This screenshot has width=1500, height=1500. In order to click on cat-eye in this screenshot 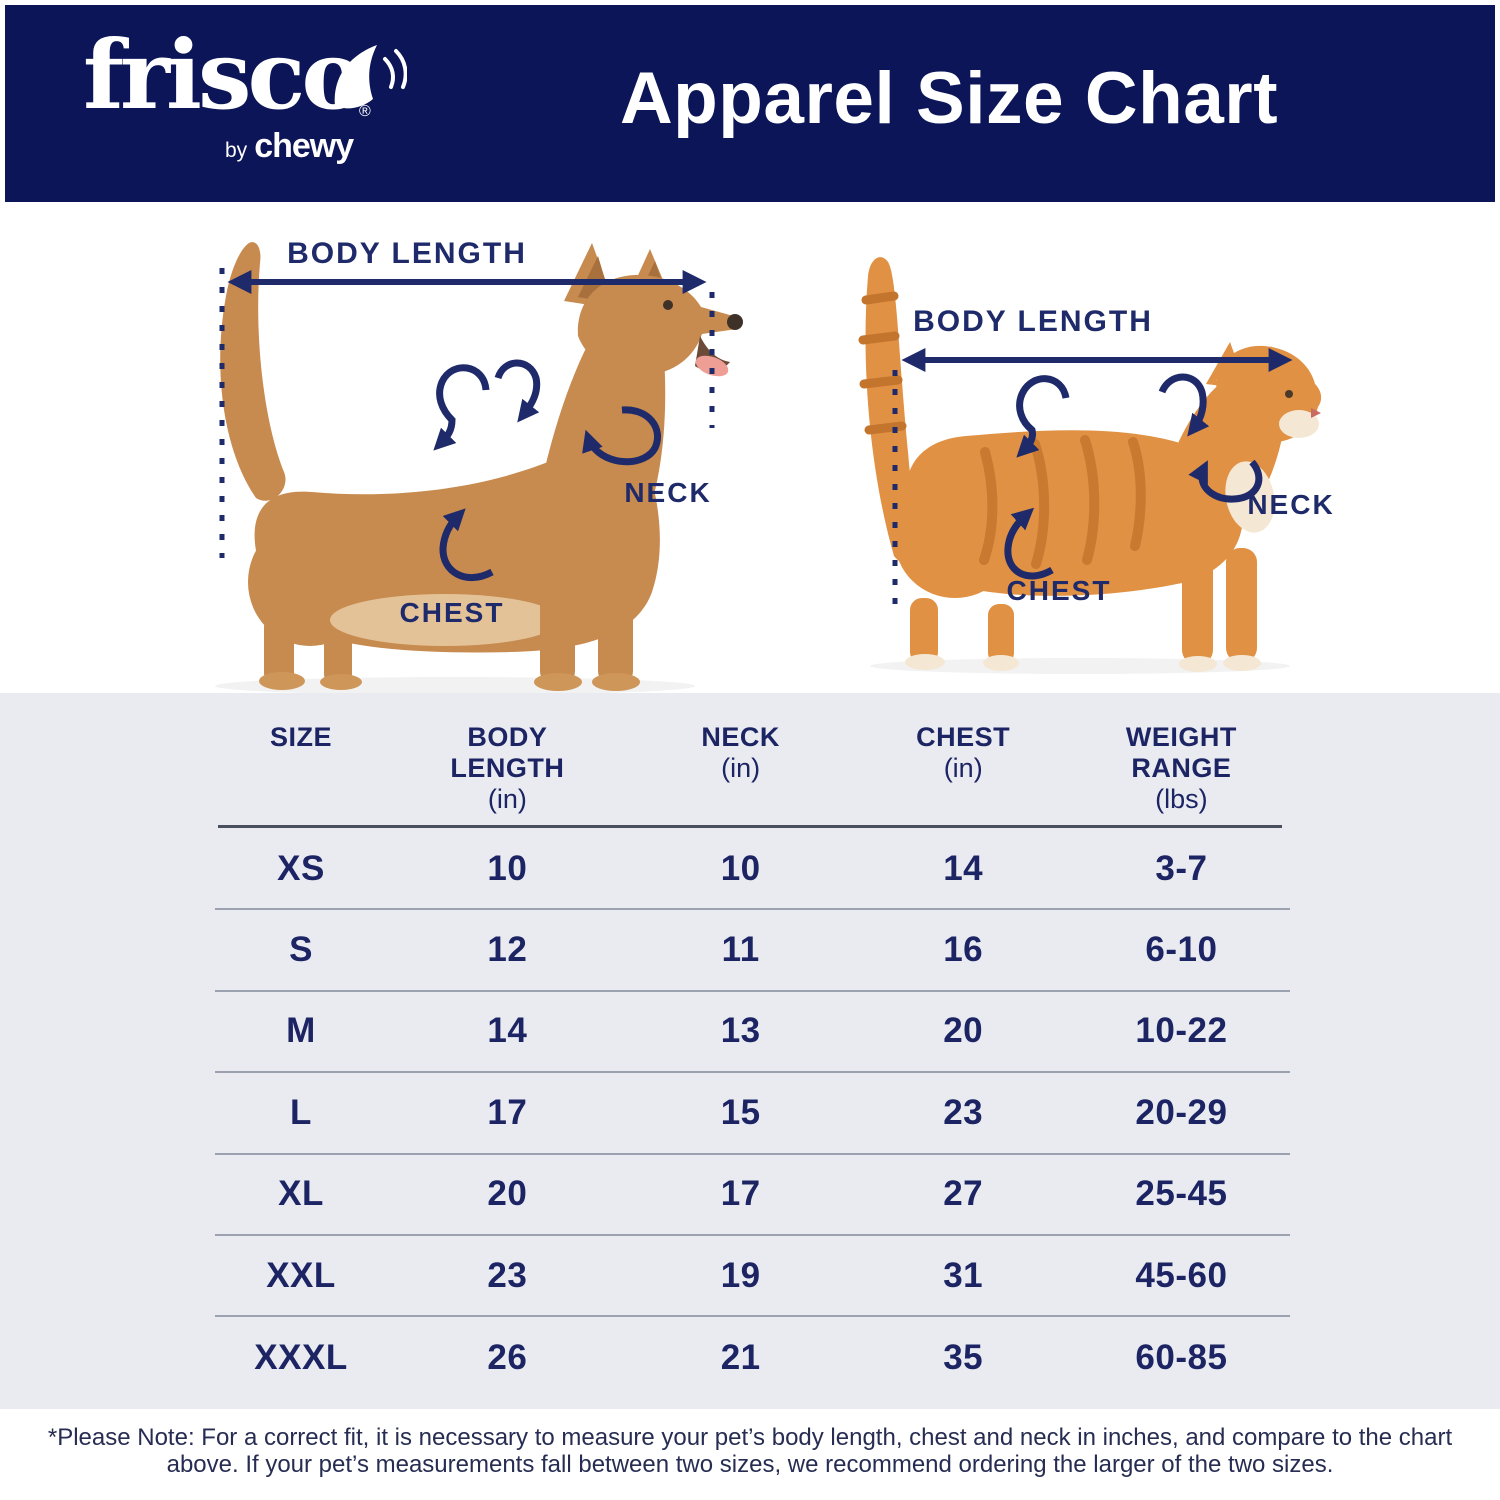, I will do `click(1289, 394)`.